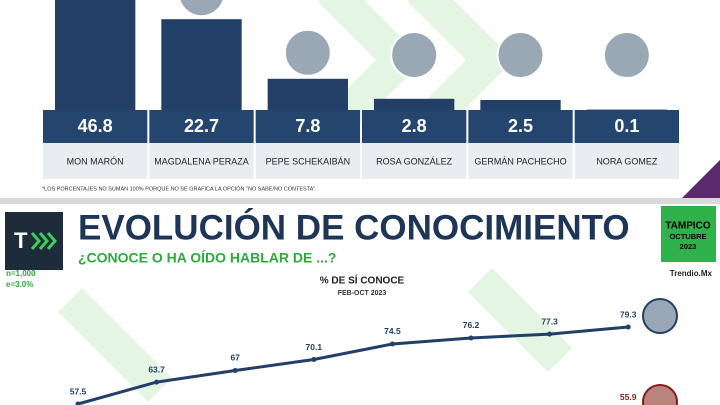  I want to click on category-label: MON MARÓN, so click(95, 161).